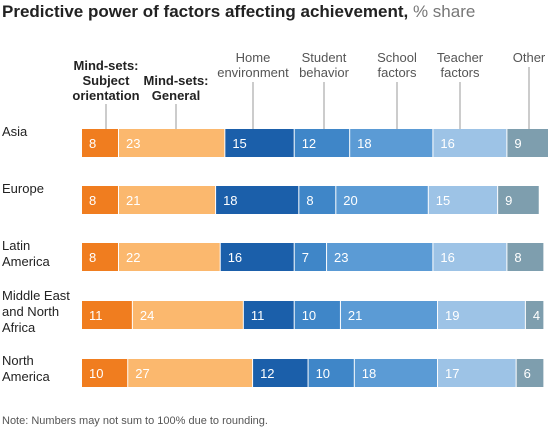 This screenshot has height=430, width=552. What do you see at coordinates (324, 57) in the screenshot?
I see `header-line: Student` at bounding box center [324, 57].